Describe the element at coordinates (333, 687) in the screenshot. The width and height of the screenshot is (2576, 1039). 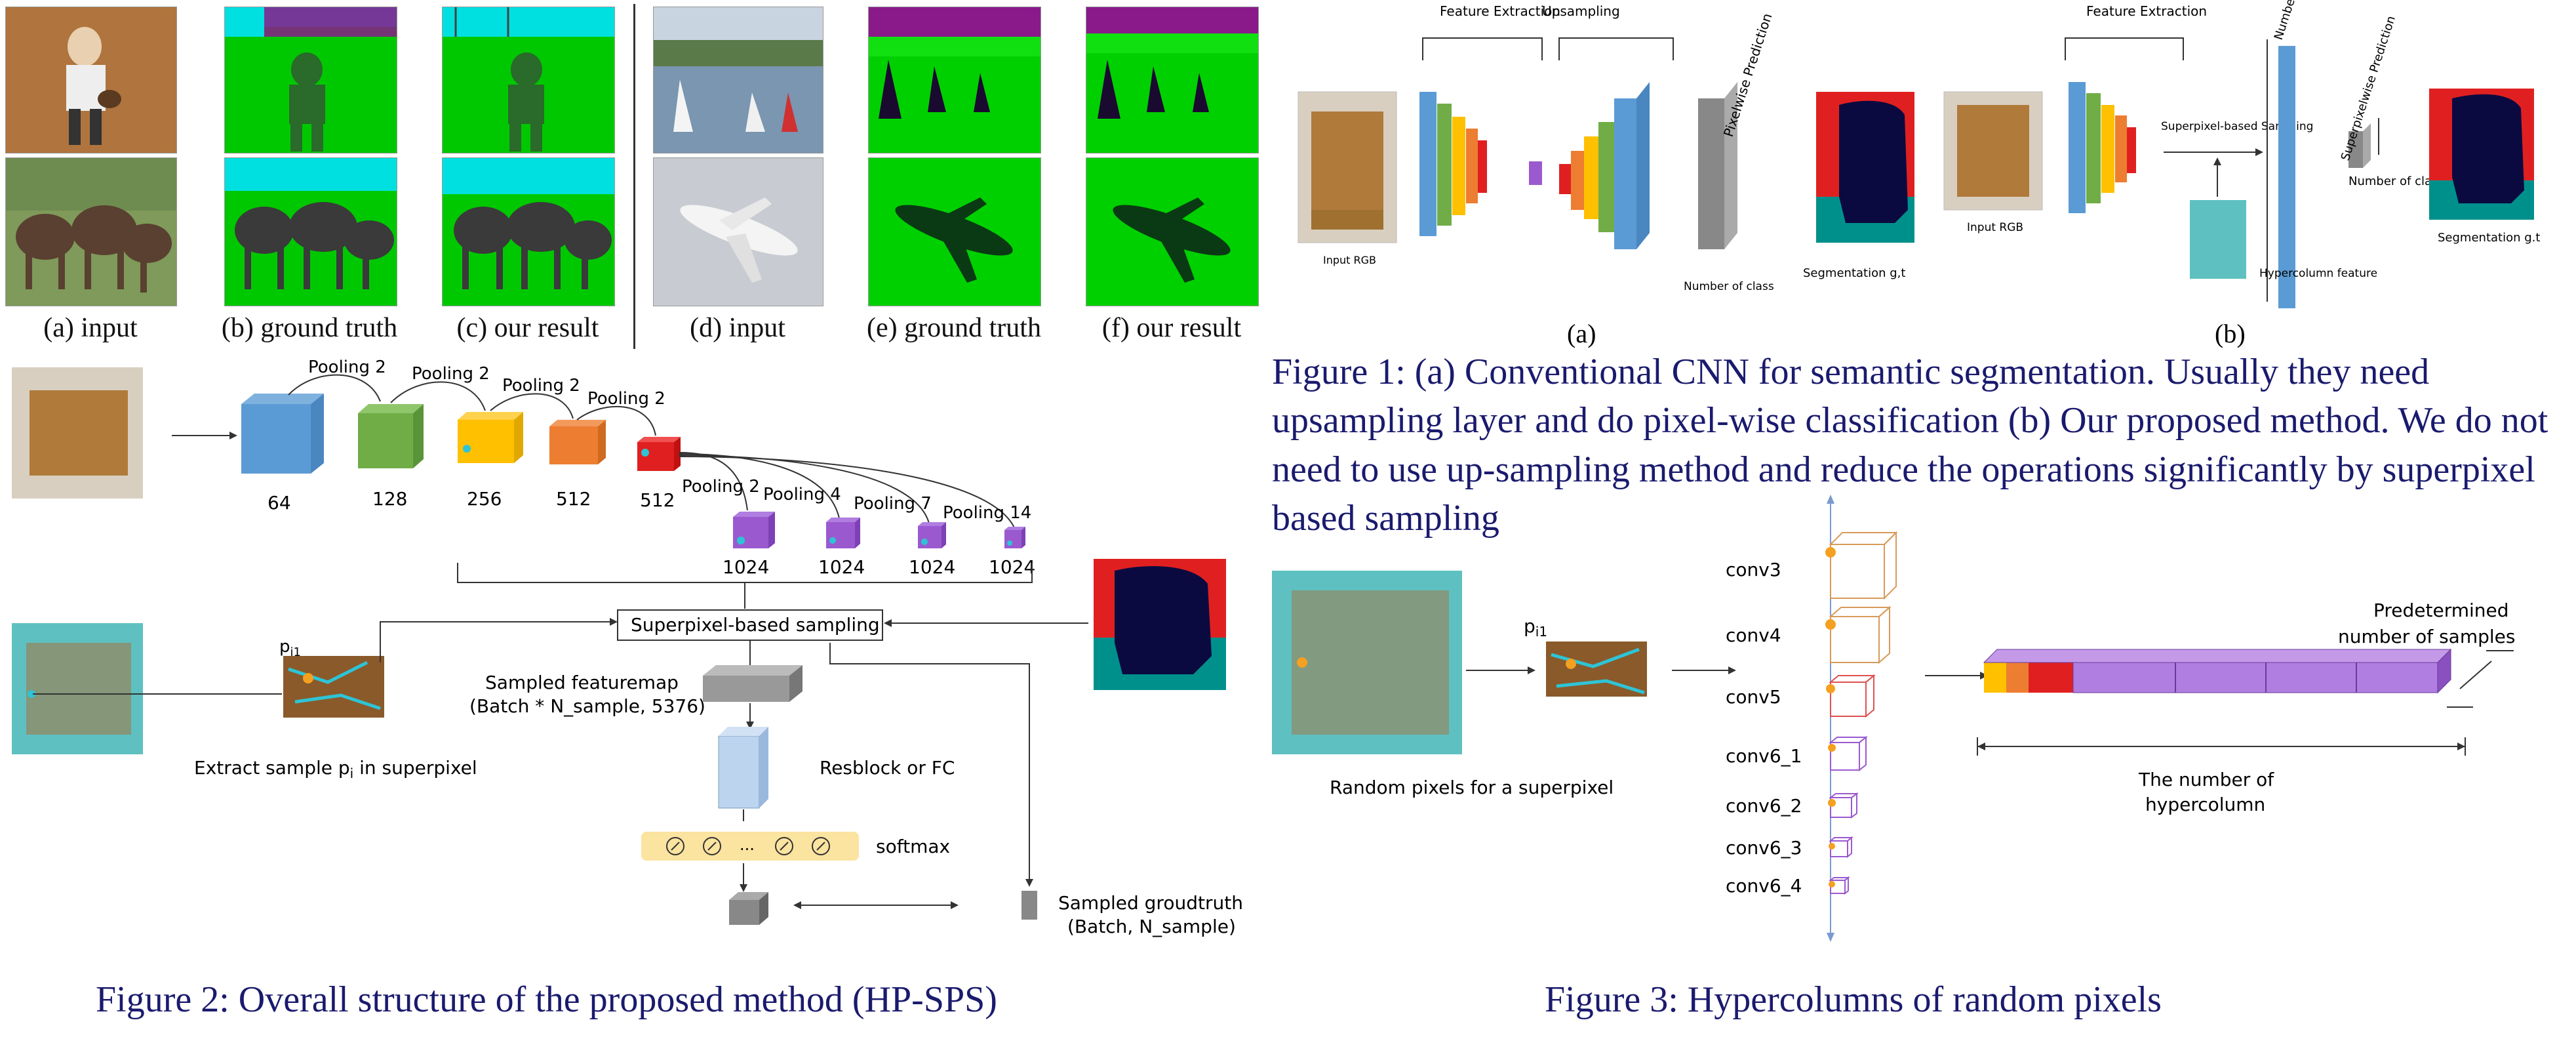
I see `fig2-patch` at that location.